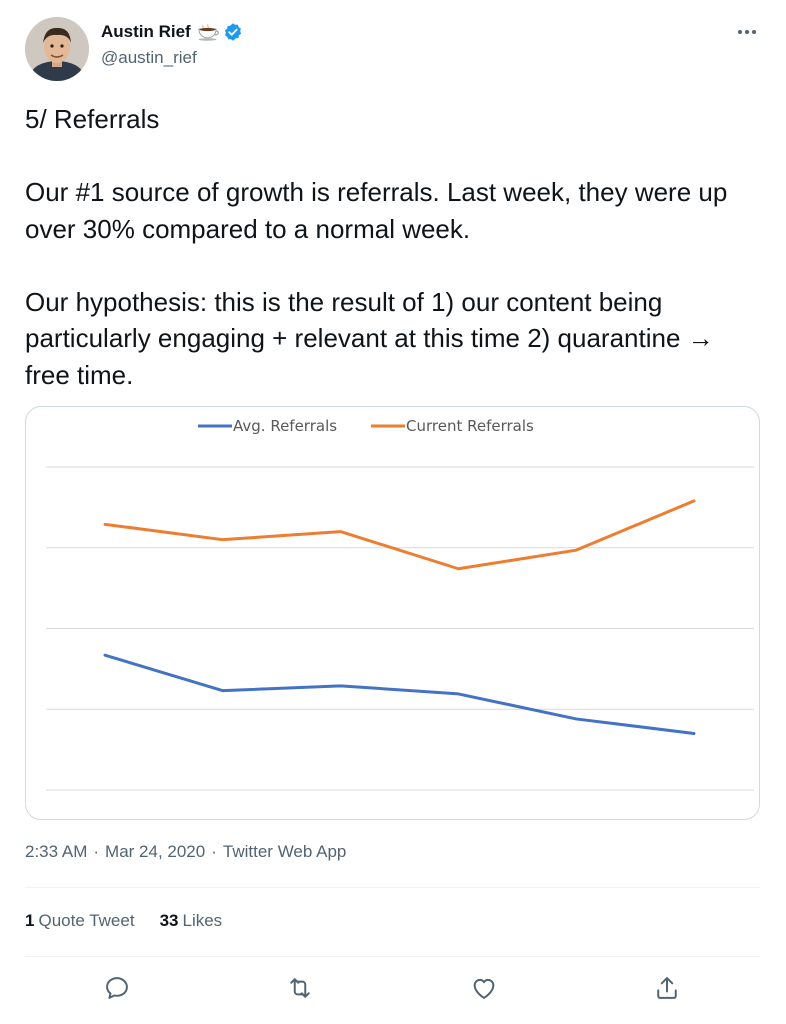 Image resolution: width=786 pixels, height=1024 pixels. I want to click on quote-tweets-stat: 1 Quote Tweet, so click(80, 921).